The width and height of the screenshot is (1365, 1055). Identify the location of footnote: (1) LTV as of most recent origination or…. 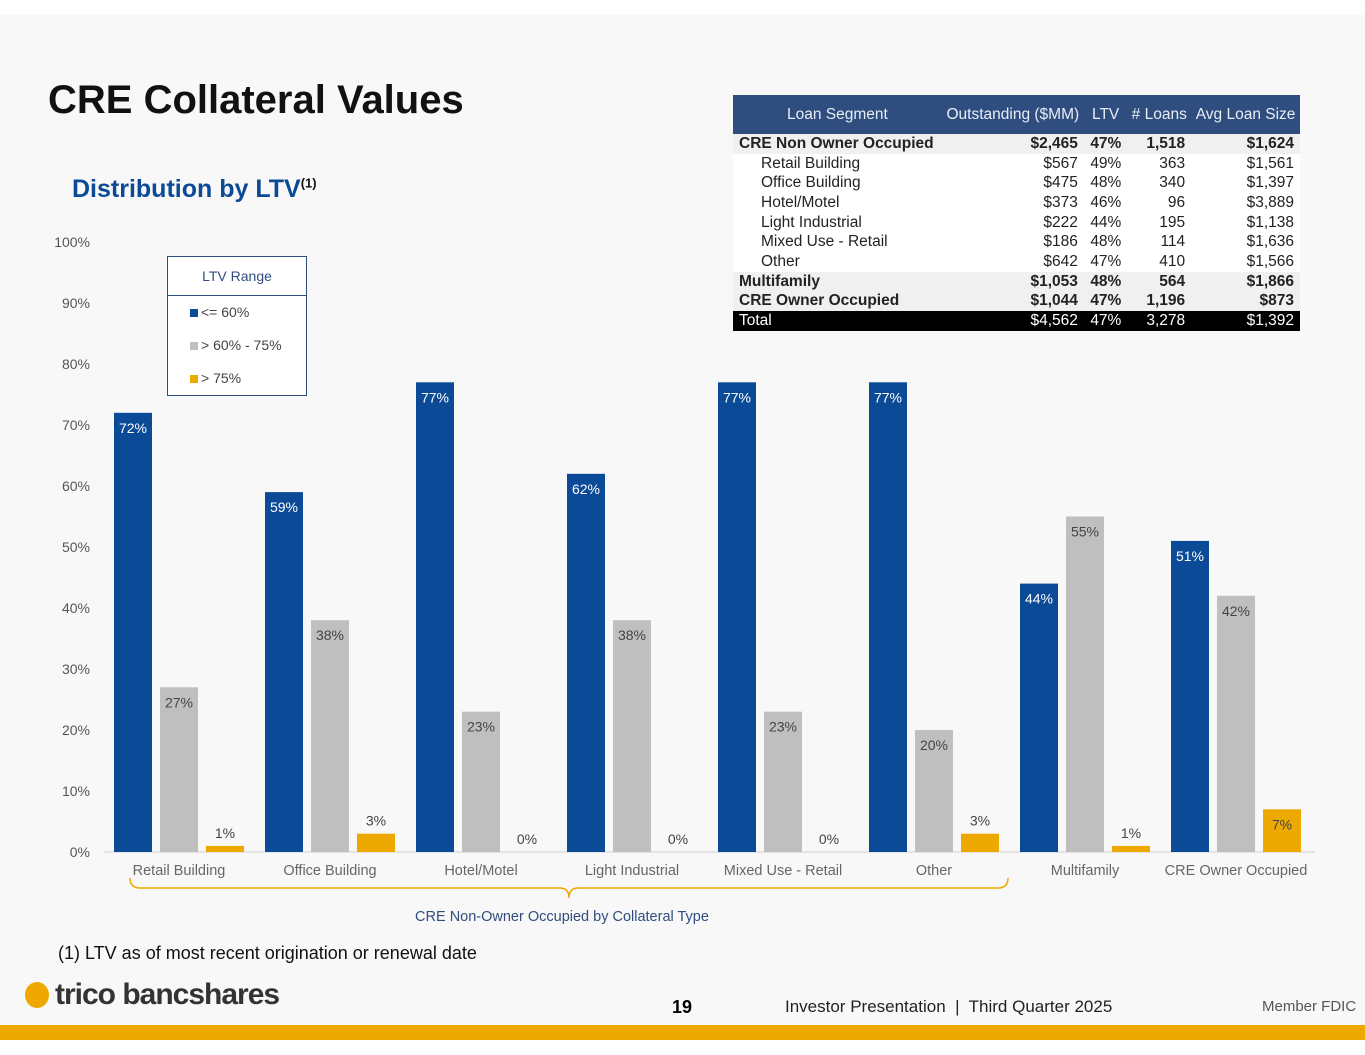
(267, 953).